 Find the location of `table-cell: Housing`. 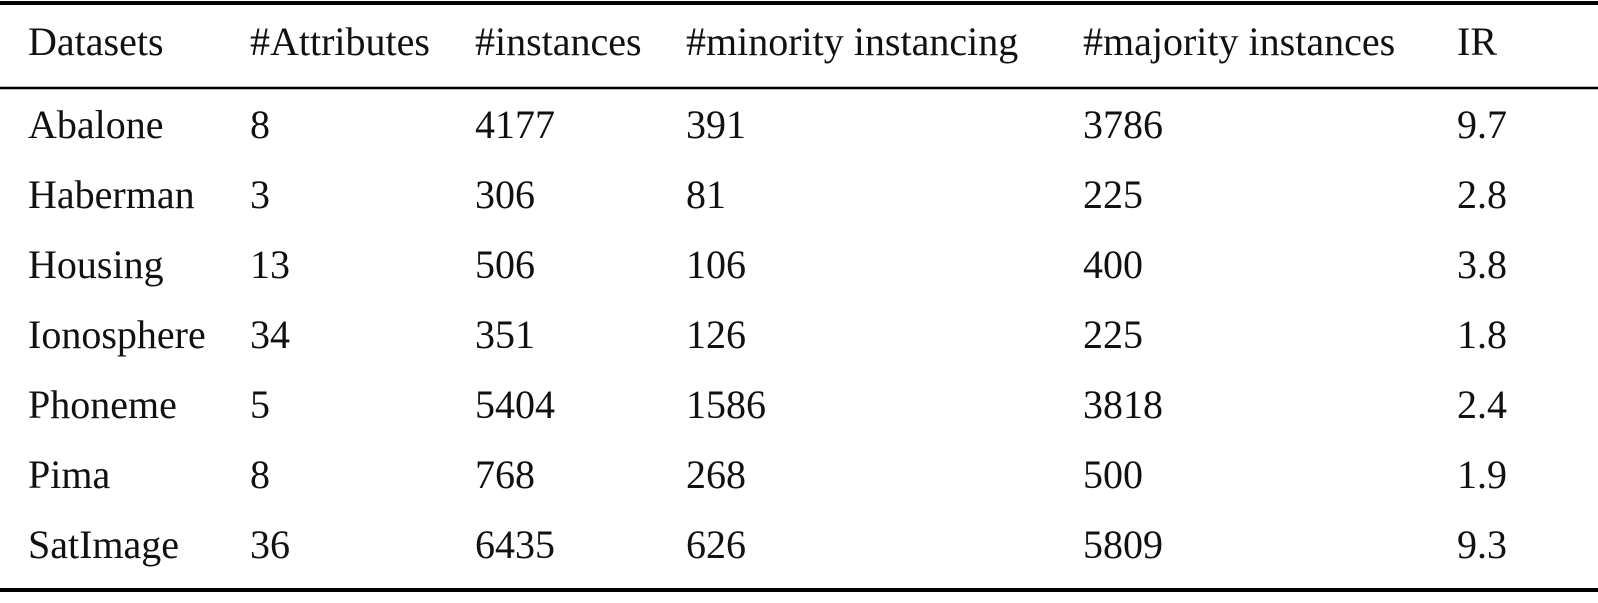

table-cell: Housing is located at coordinates (96, 264).